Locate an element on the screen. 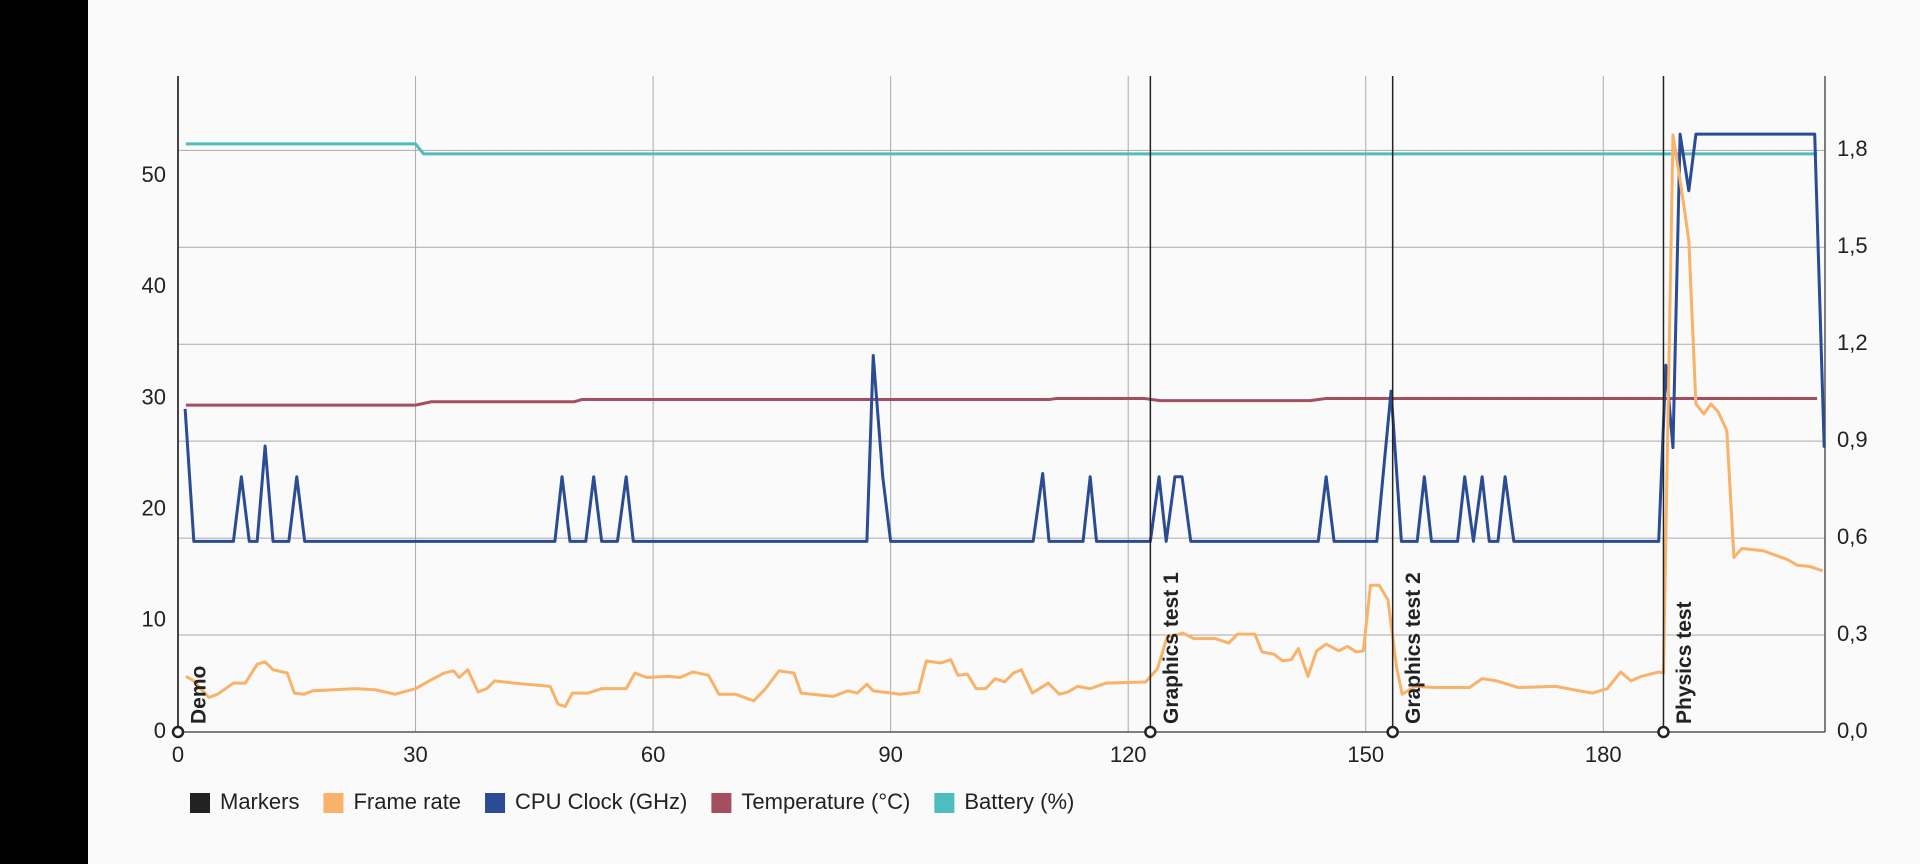  x-tick-label: 0 is located at coordinates (178, 754).